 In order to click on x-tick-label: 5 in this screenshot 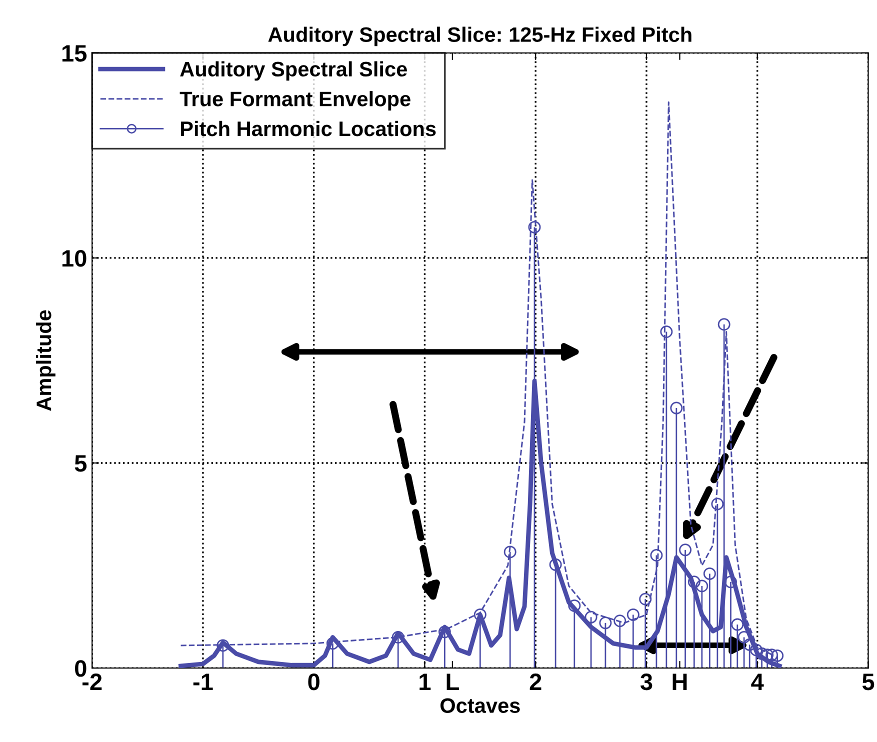, I will do `click(868, 682)`.